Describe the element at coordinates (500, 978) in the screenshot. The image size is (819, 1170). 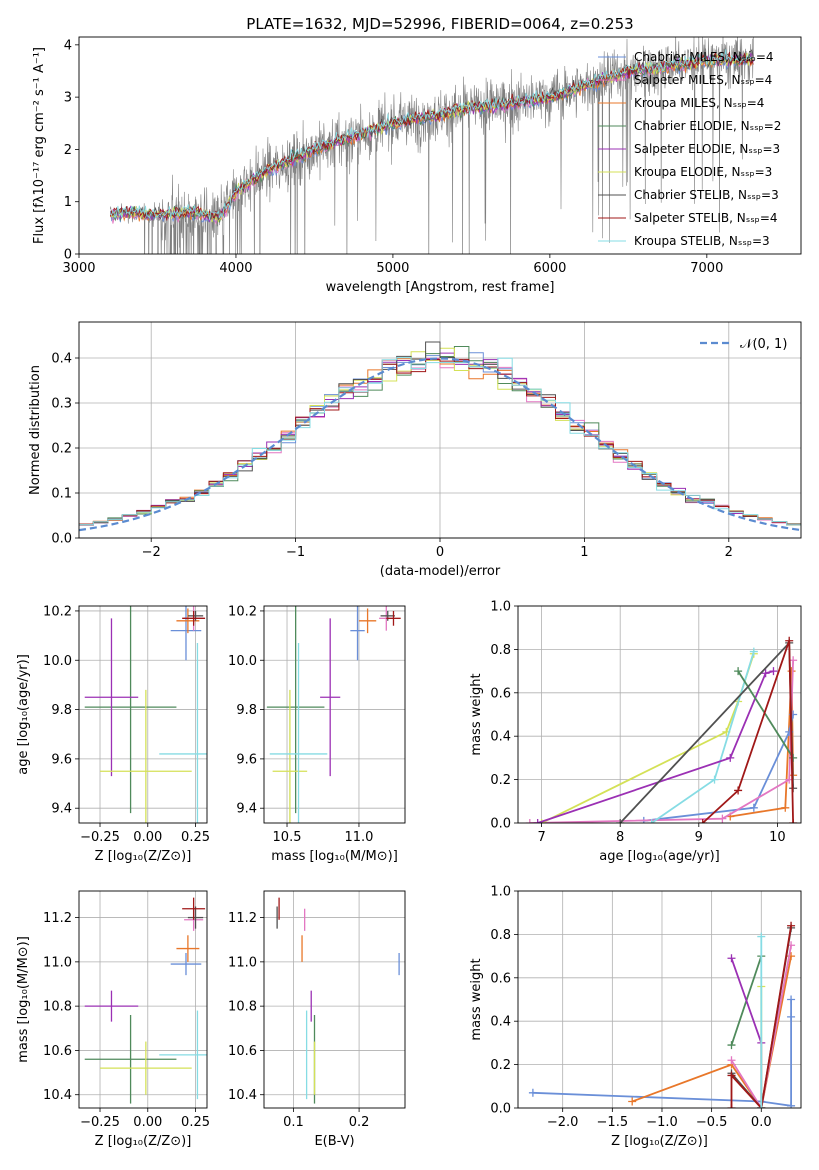
I see `y-tick-label: 0.6` at that location.